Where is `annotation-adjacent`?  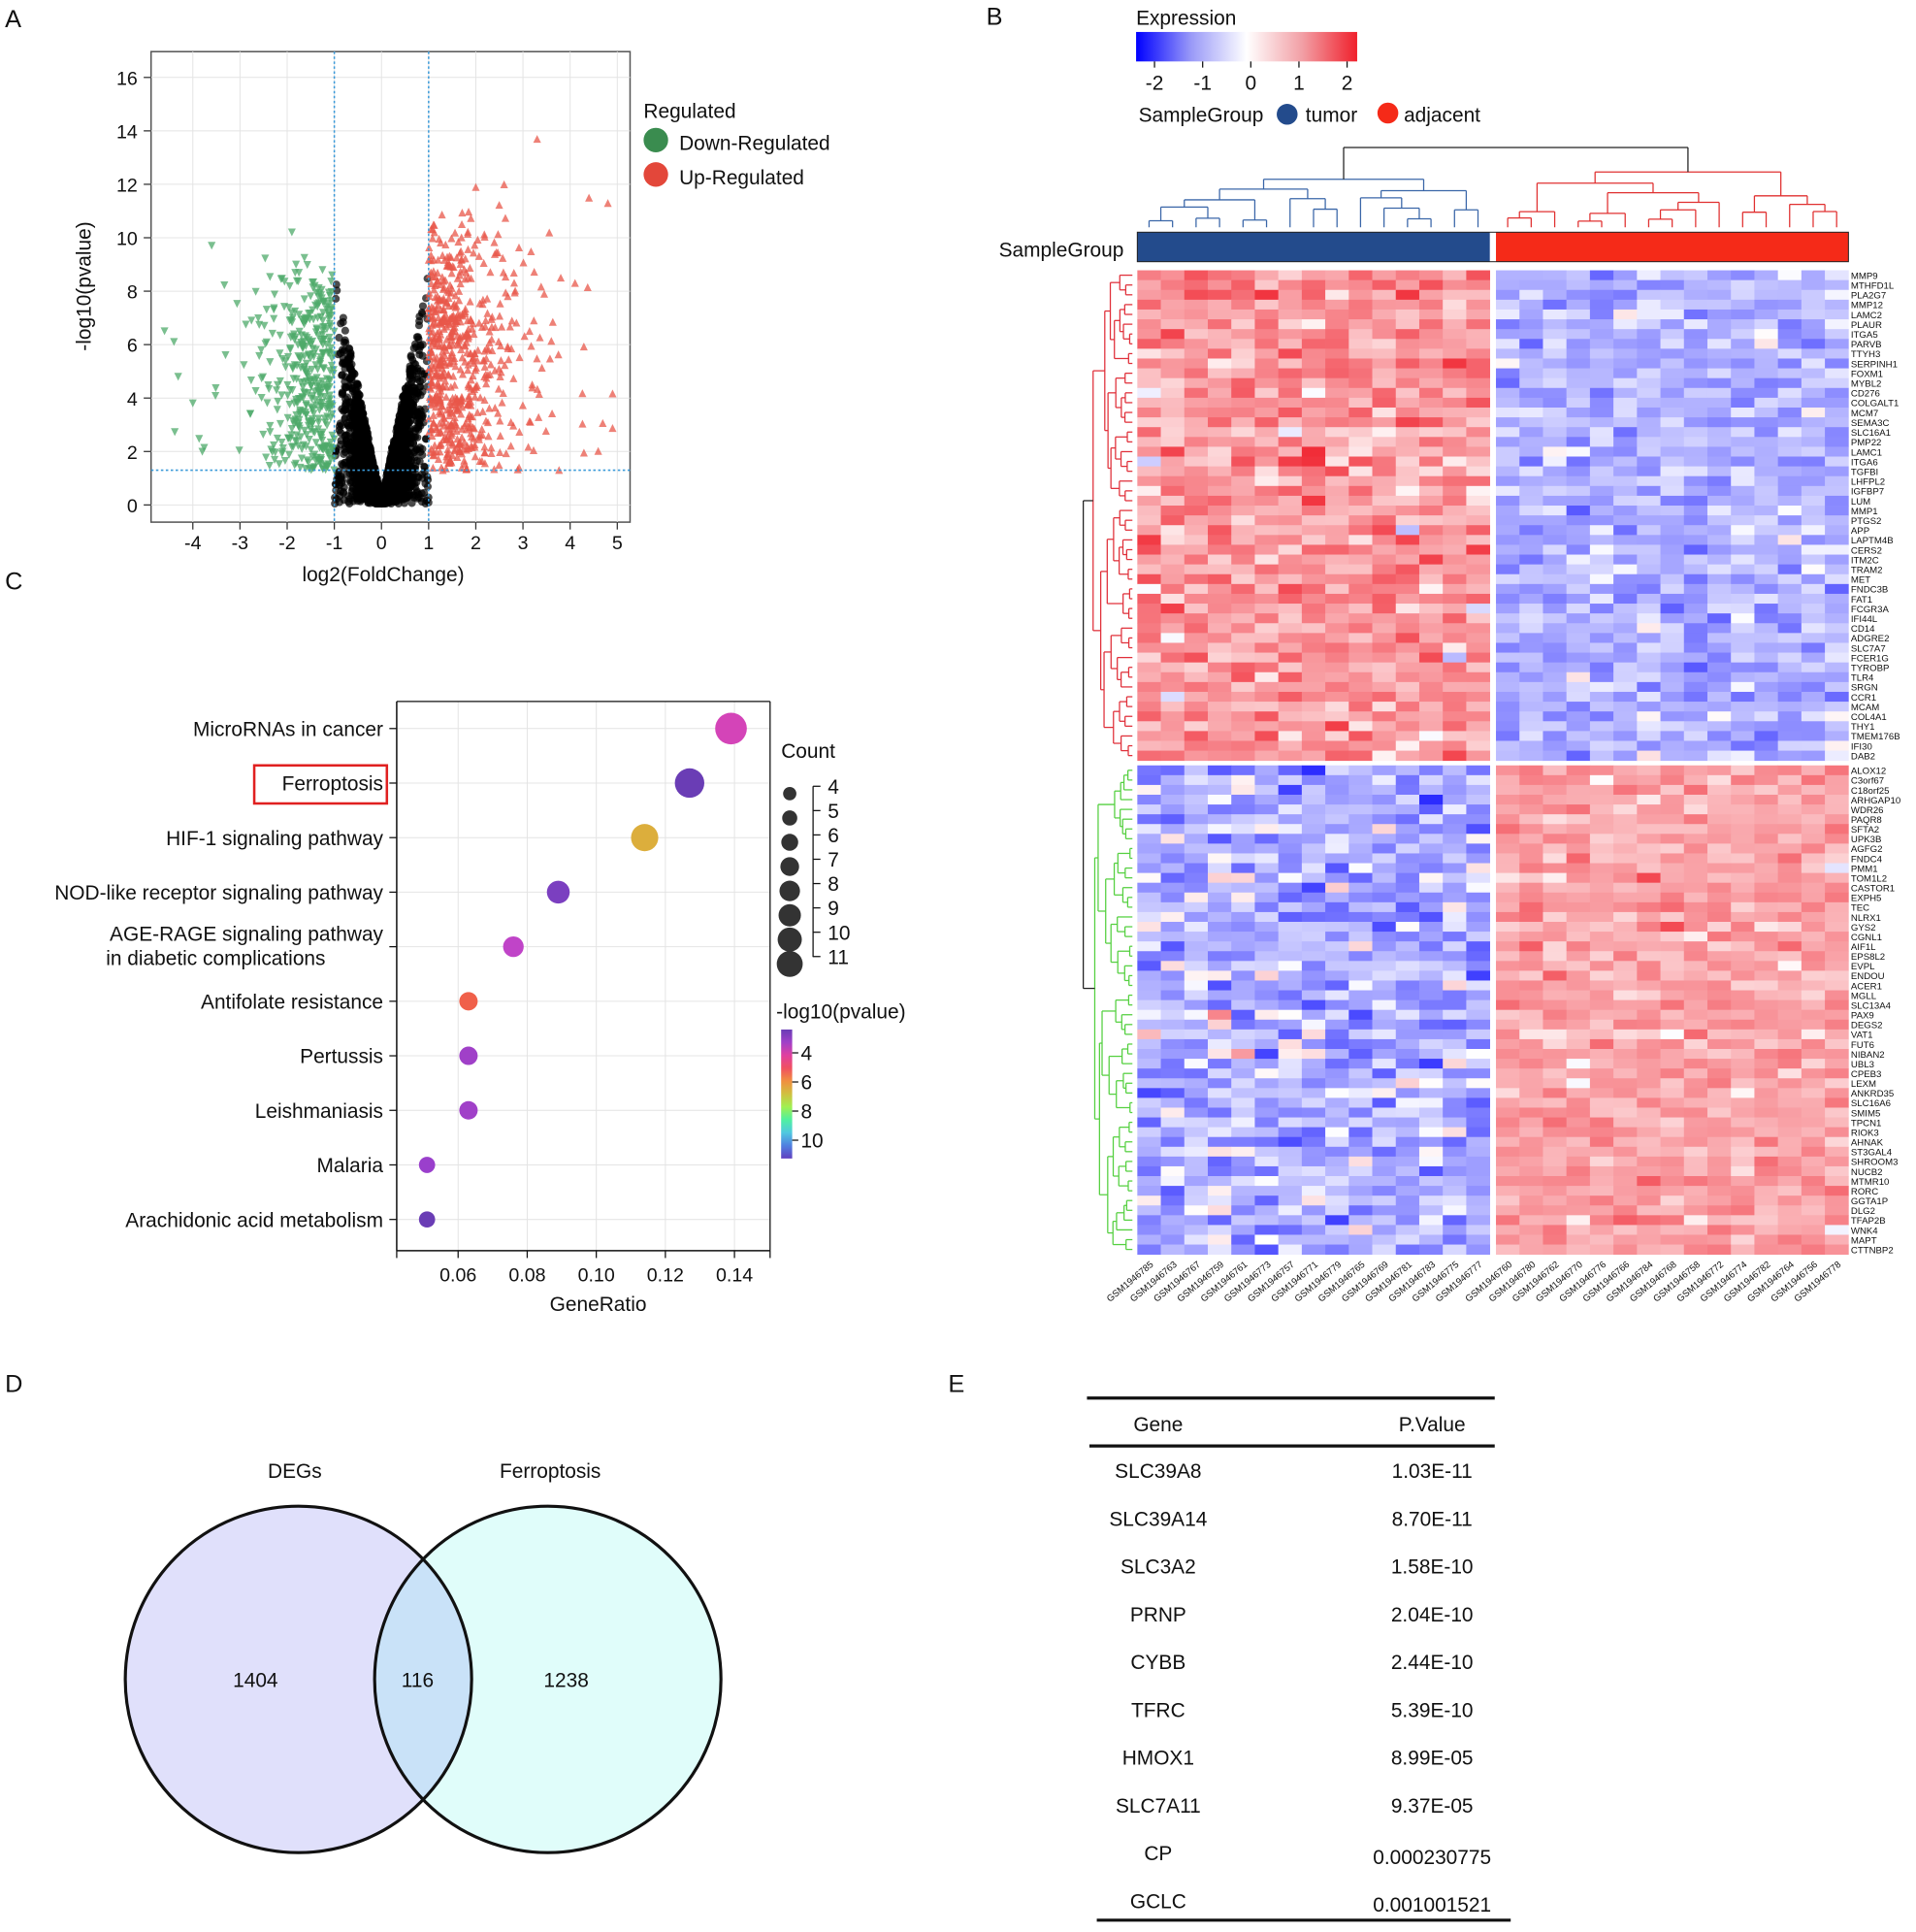 annotation-adjacent is located at coordinates (1672, 247).